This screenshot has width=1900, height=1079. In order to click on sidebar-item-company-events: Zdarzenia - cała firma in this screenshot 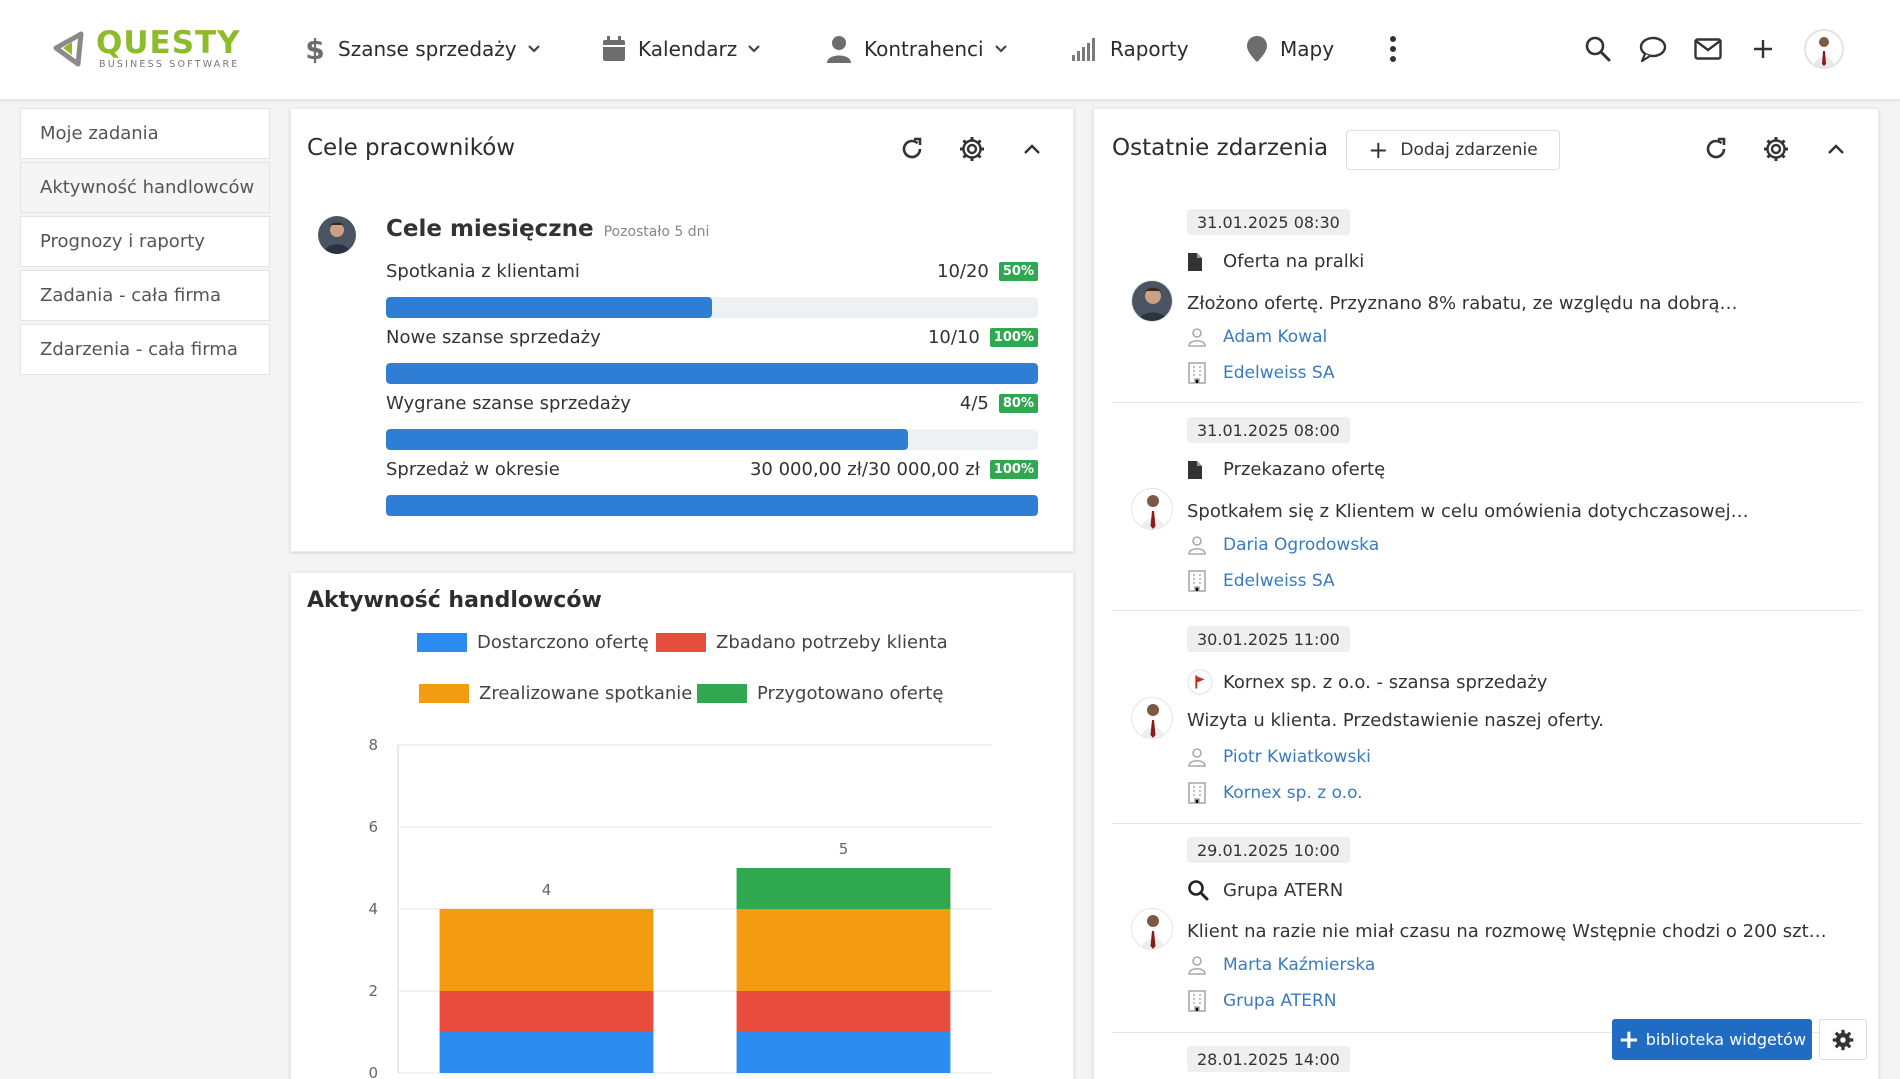, I will do `click(145, 349)`.